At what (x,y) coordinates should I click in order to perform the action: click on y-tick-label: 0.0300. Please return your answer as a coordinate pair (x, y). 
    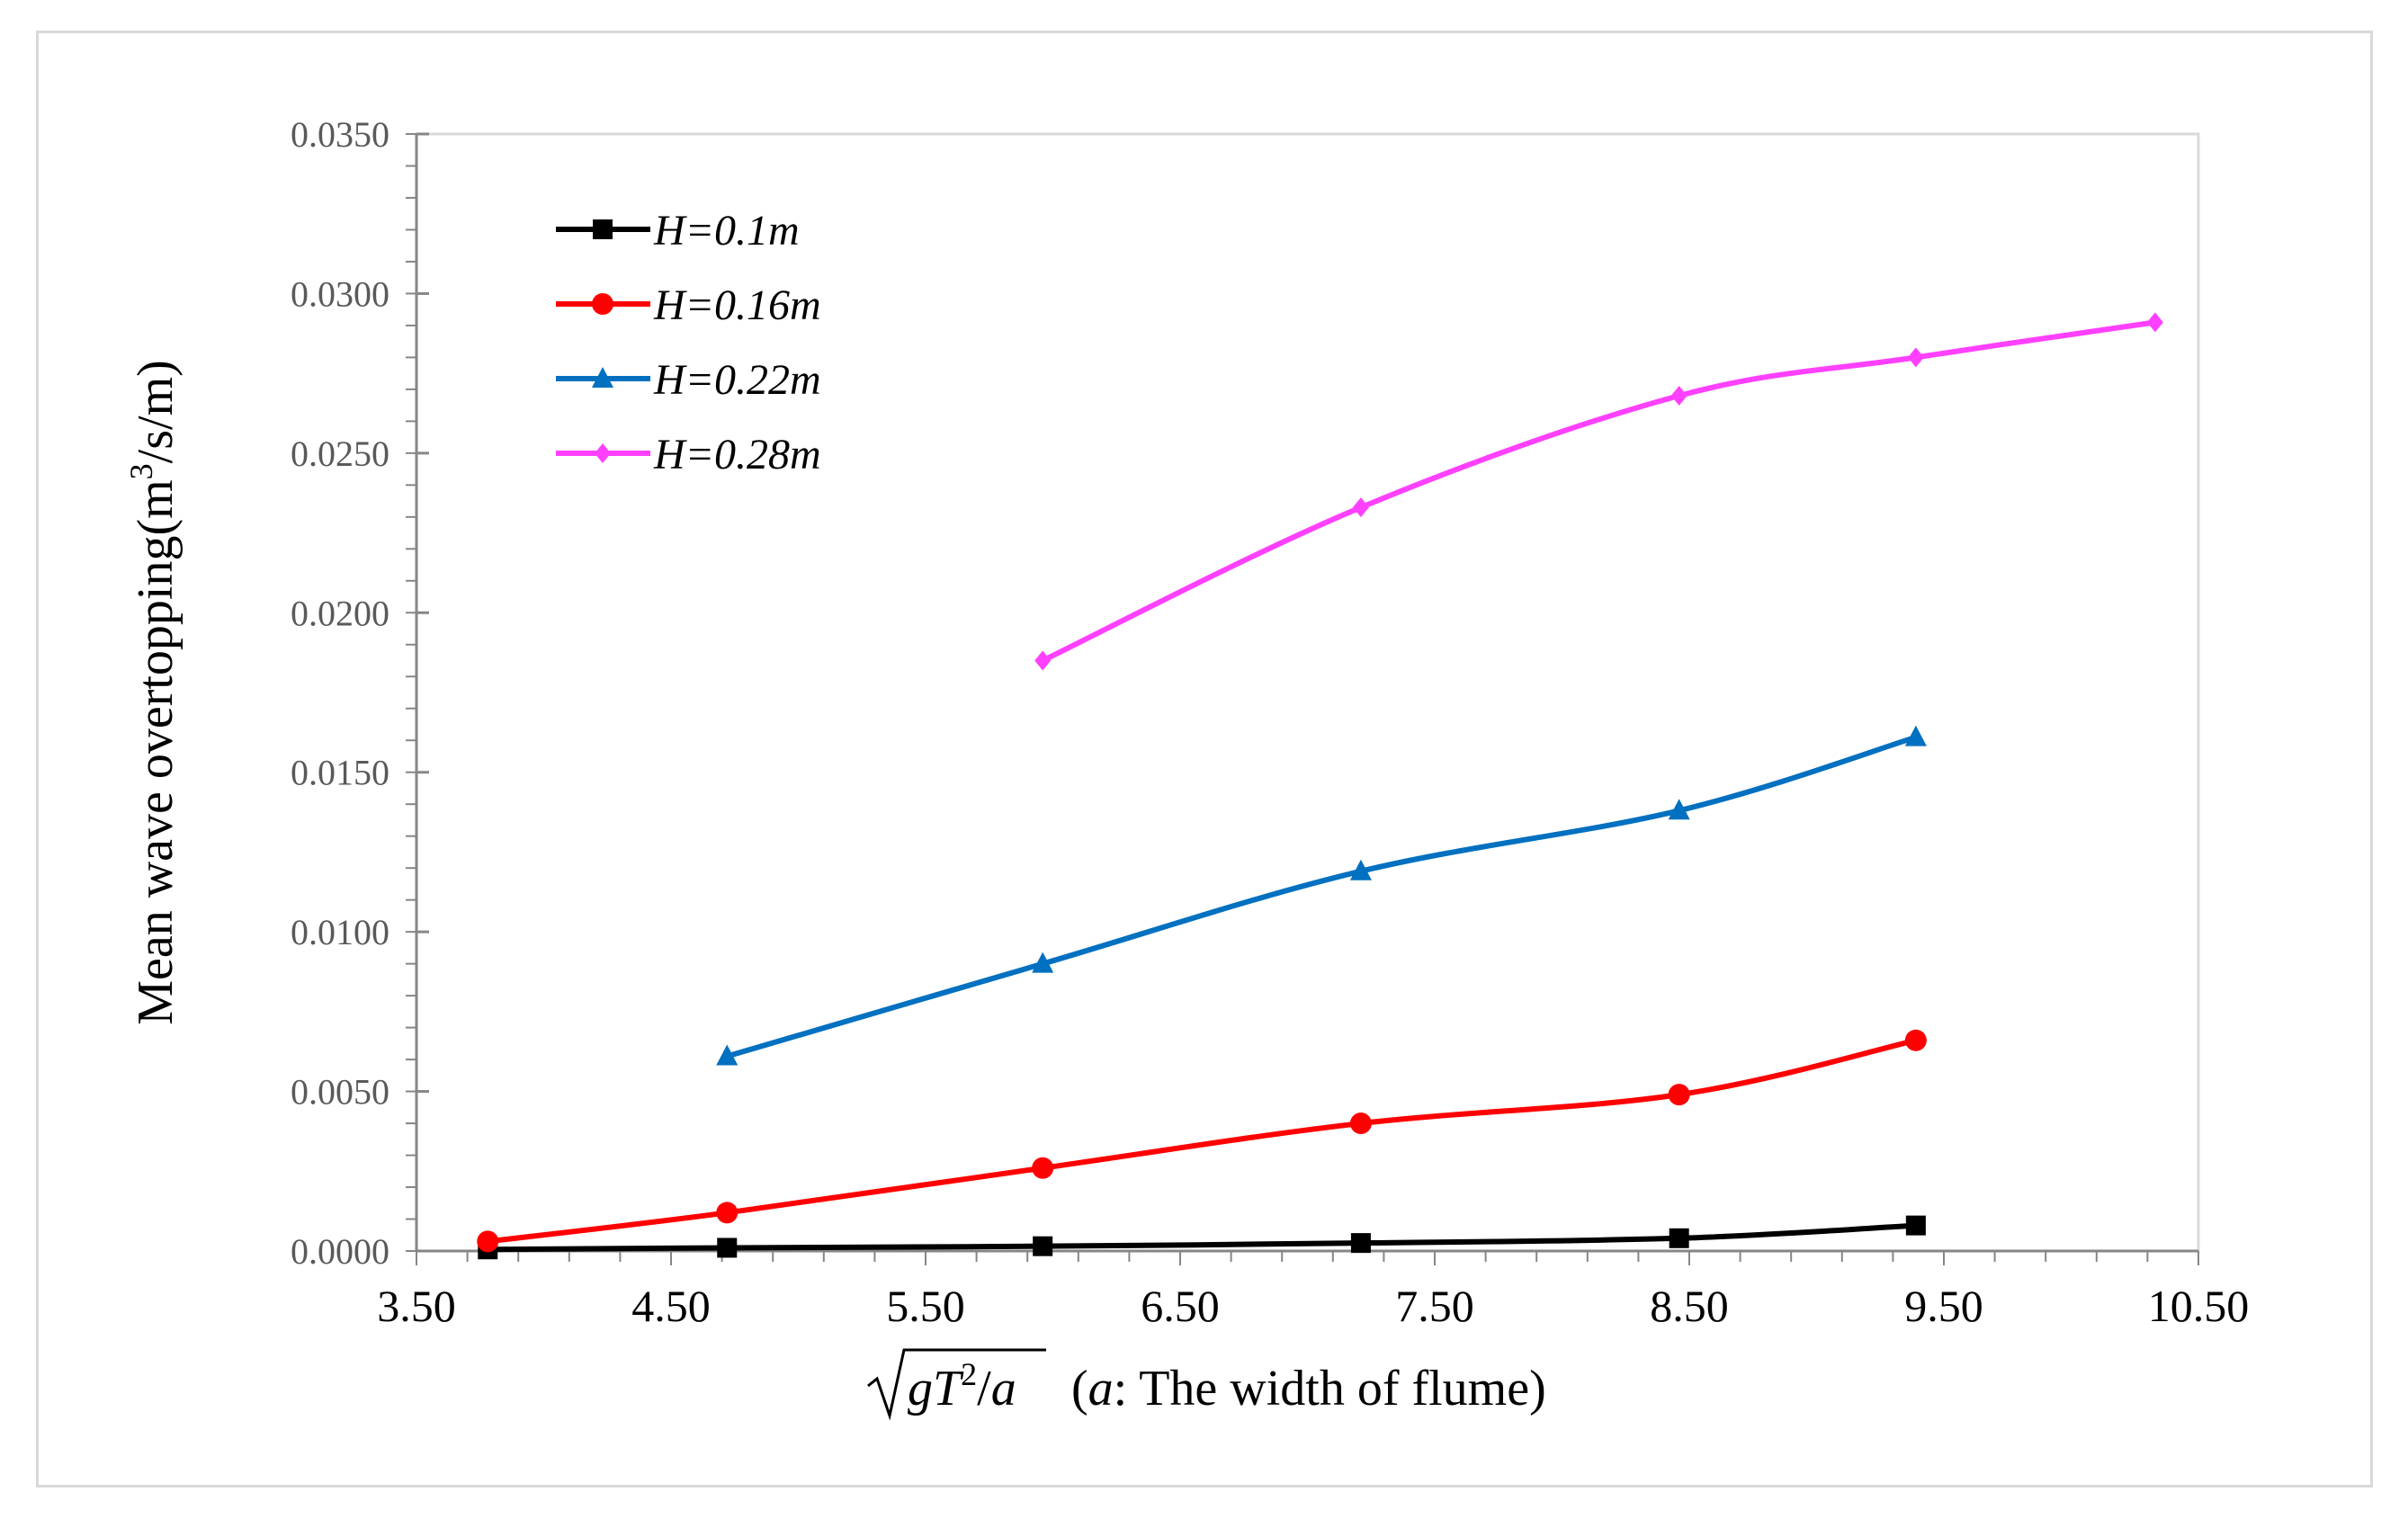
    Looking at the image, I should click on (340, 293).